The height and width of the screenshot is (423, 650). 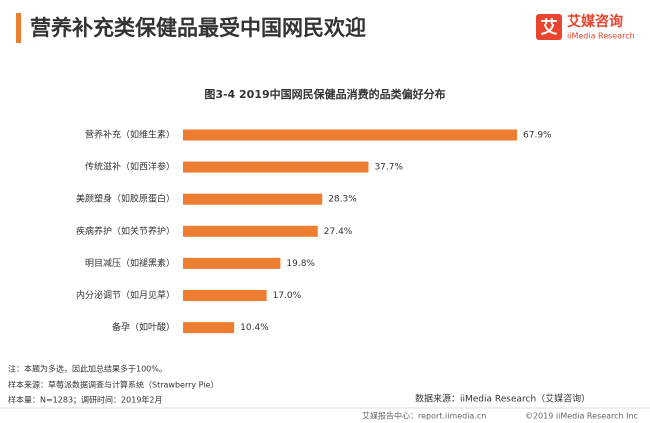 I want to click on note: 样本量：N=1283；调研时间：2019年2月, so click(x=85, y=400).